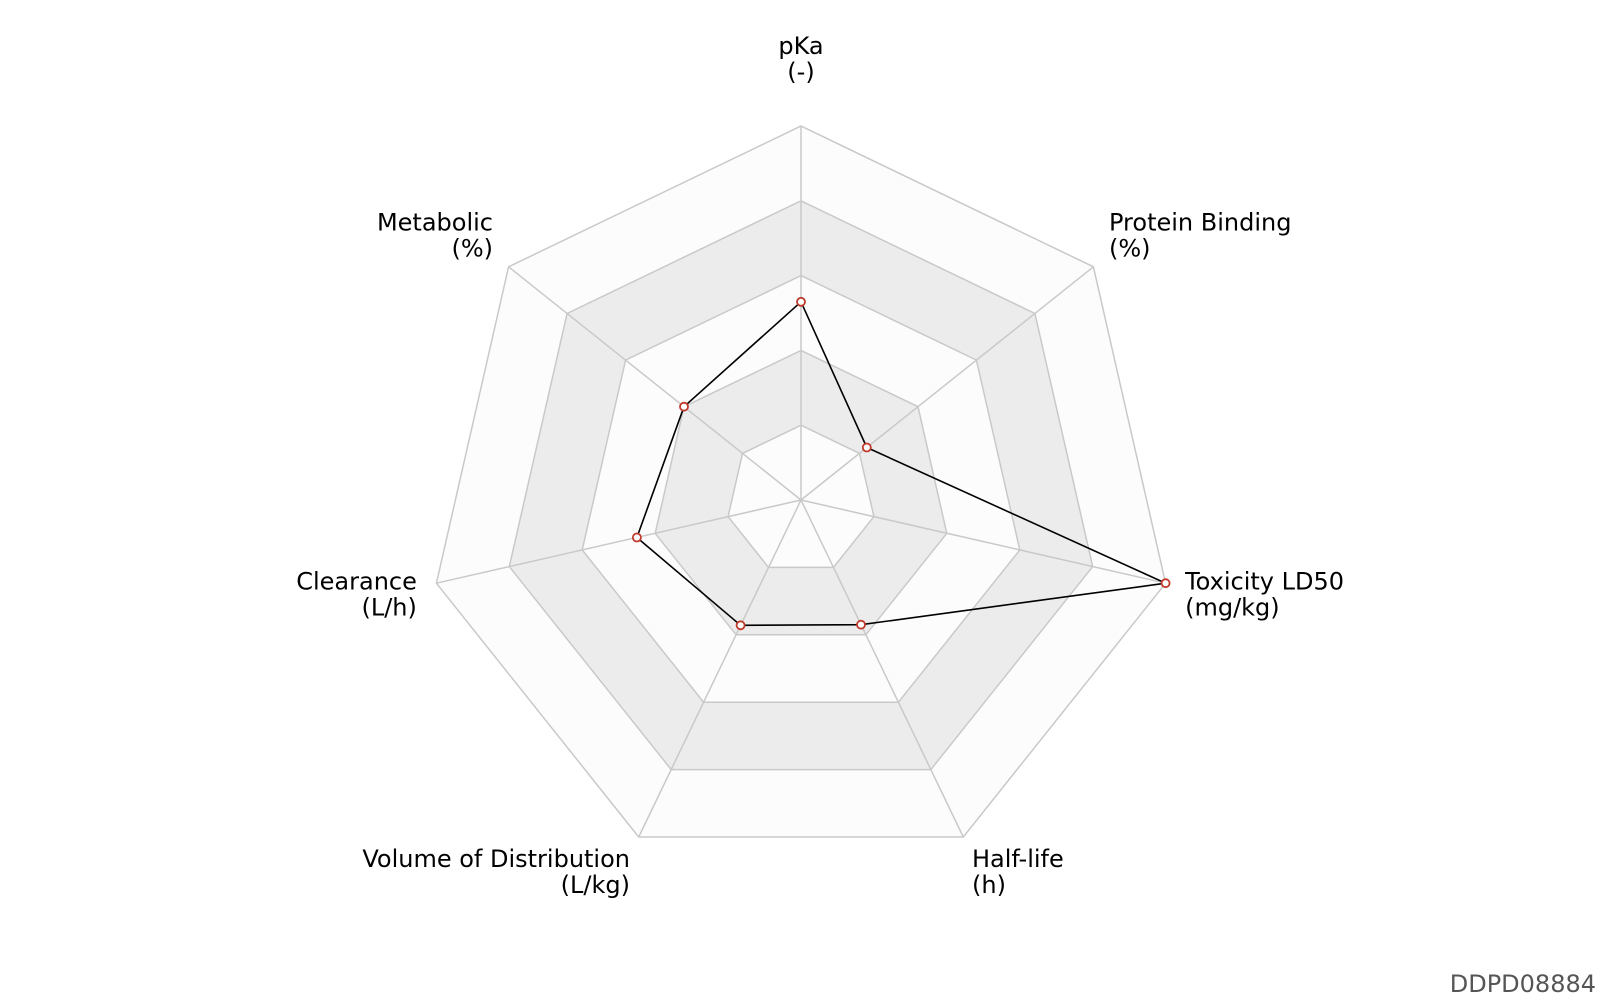 The width and height of the screenshot is (1600, 1000). Describe the element at coordinates (655, 383) in the screenshot. I see `spoke-metabolic` at that location.